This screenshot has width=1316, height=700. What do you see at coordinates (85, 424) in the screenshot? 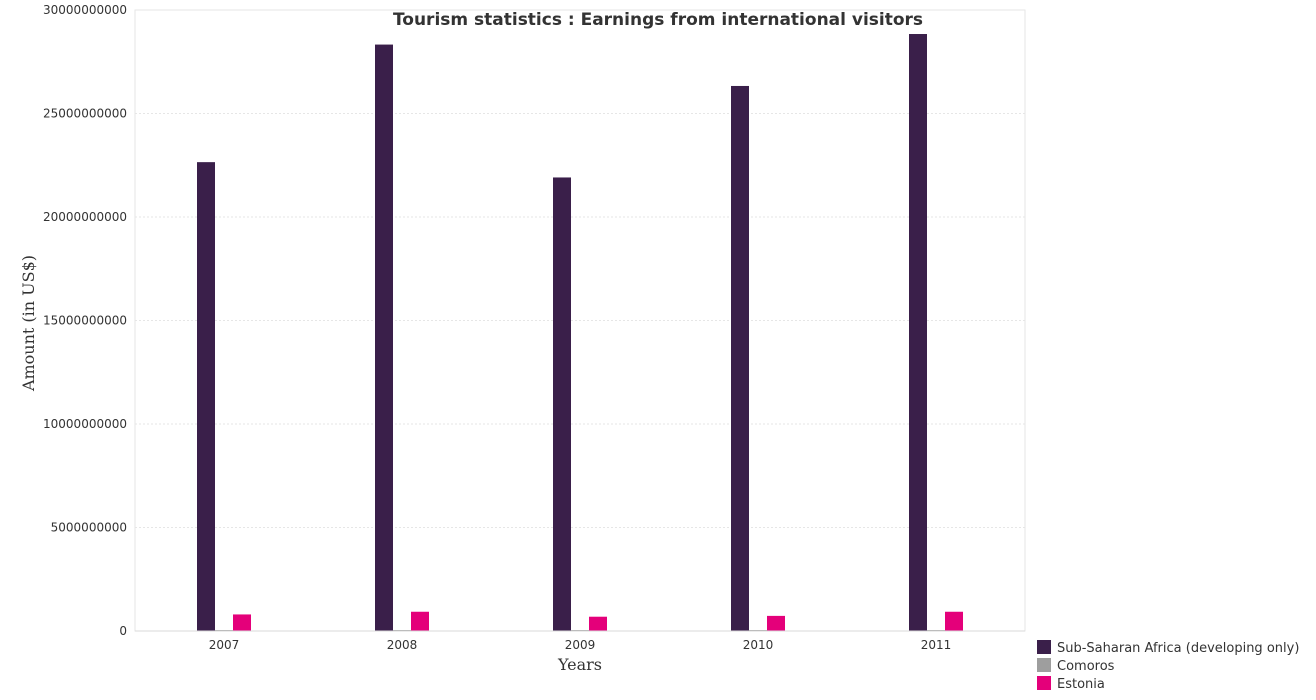
I see `y-tick-label: 10000000000` at bounding box center [85, 424].